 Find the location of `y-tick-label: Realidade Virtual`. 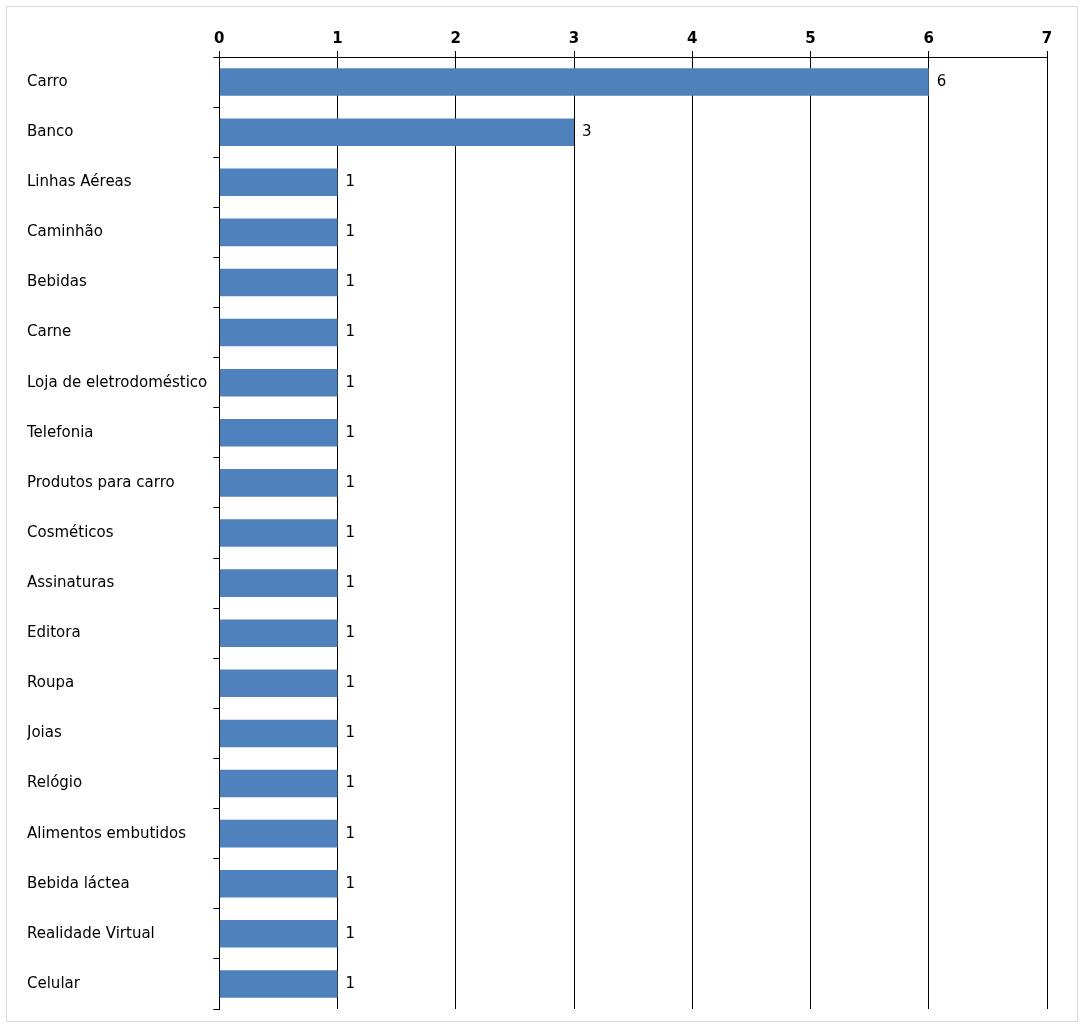

y-tick-label: Realidade Virtual is located at coordinates (91, 932).